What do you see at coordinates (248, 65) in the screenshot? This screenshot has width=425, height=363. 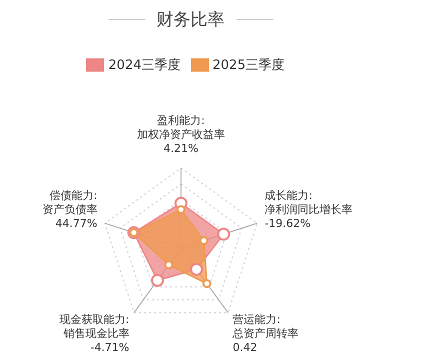 I see `legend-label: 2025三季度` at bounding box center [248, 65].